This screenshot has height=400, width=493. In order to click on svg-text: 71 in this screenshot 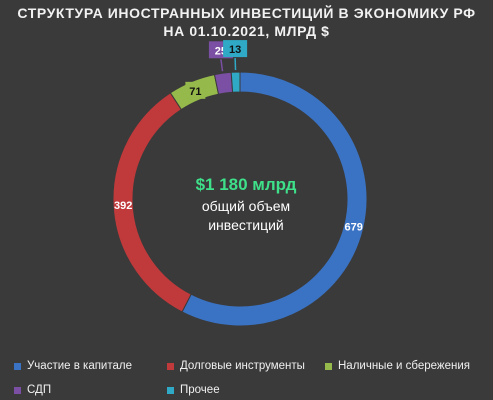, I will do `click(195, 92)`.